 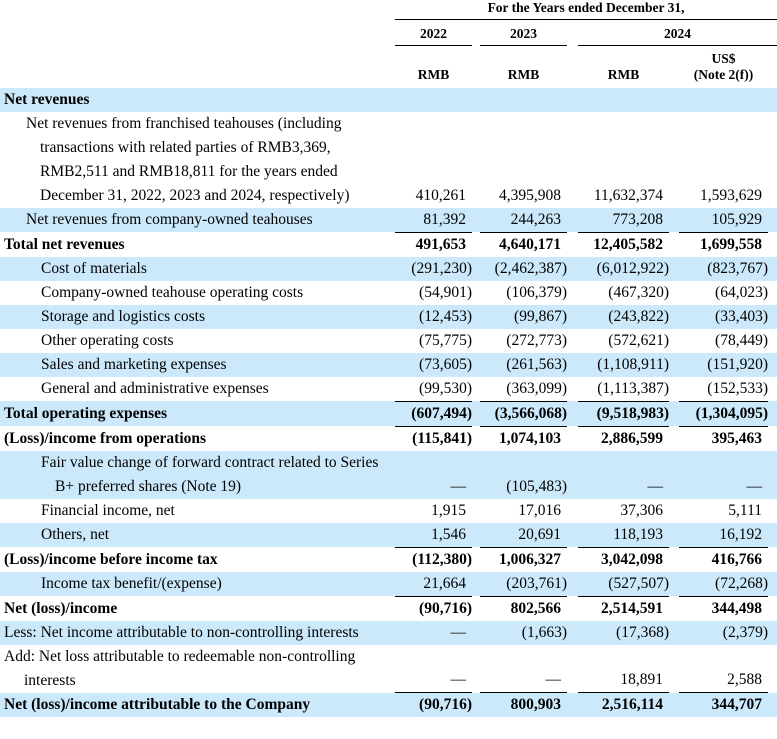 What do you see at coordinates (193, 535) in the screenshot?
I see `row-label-cell: Others, net` at bounding box center [193, 535].